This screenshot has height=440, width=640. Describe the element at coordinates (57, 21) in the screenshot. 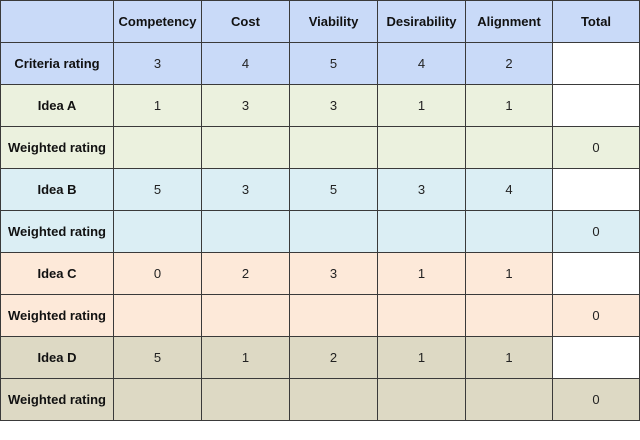

I see `corner-cell` at that location.